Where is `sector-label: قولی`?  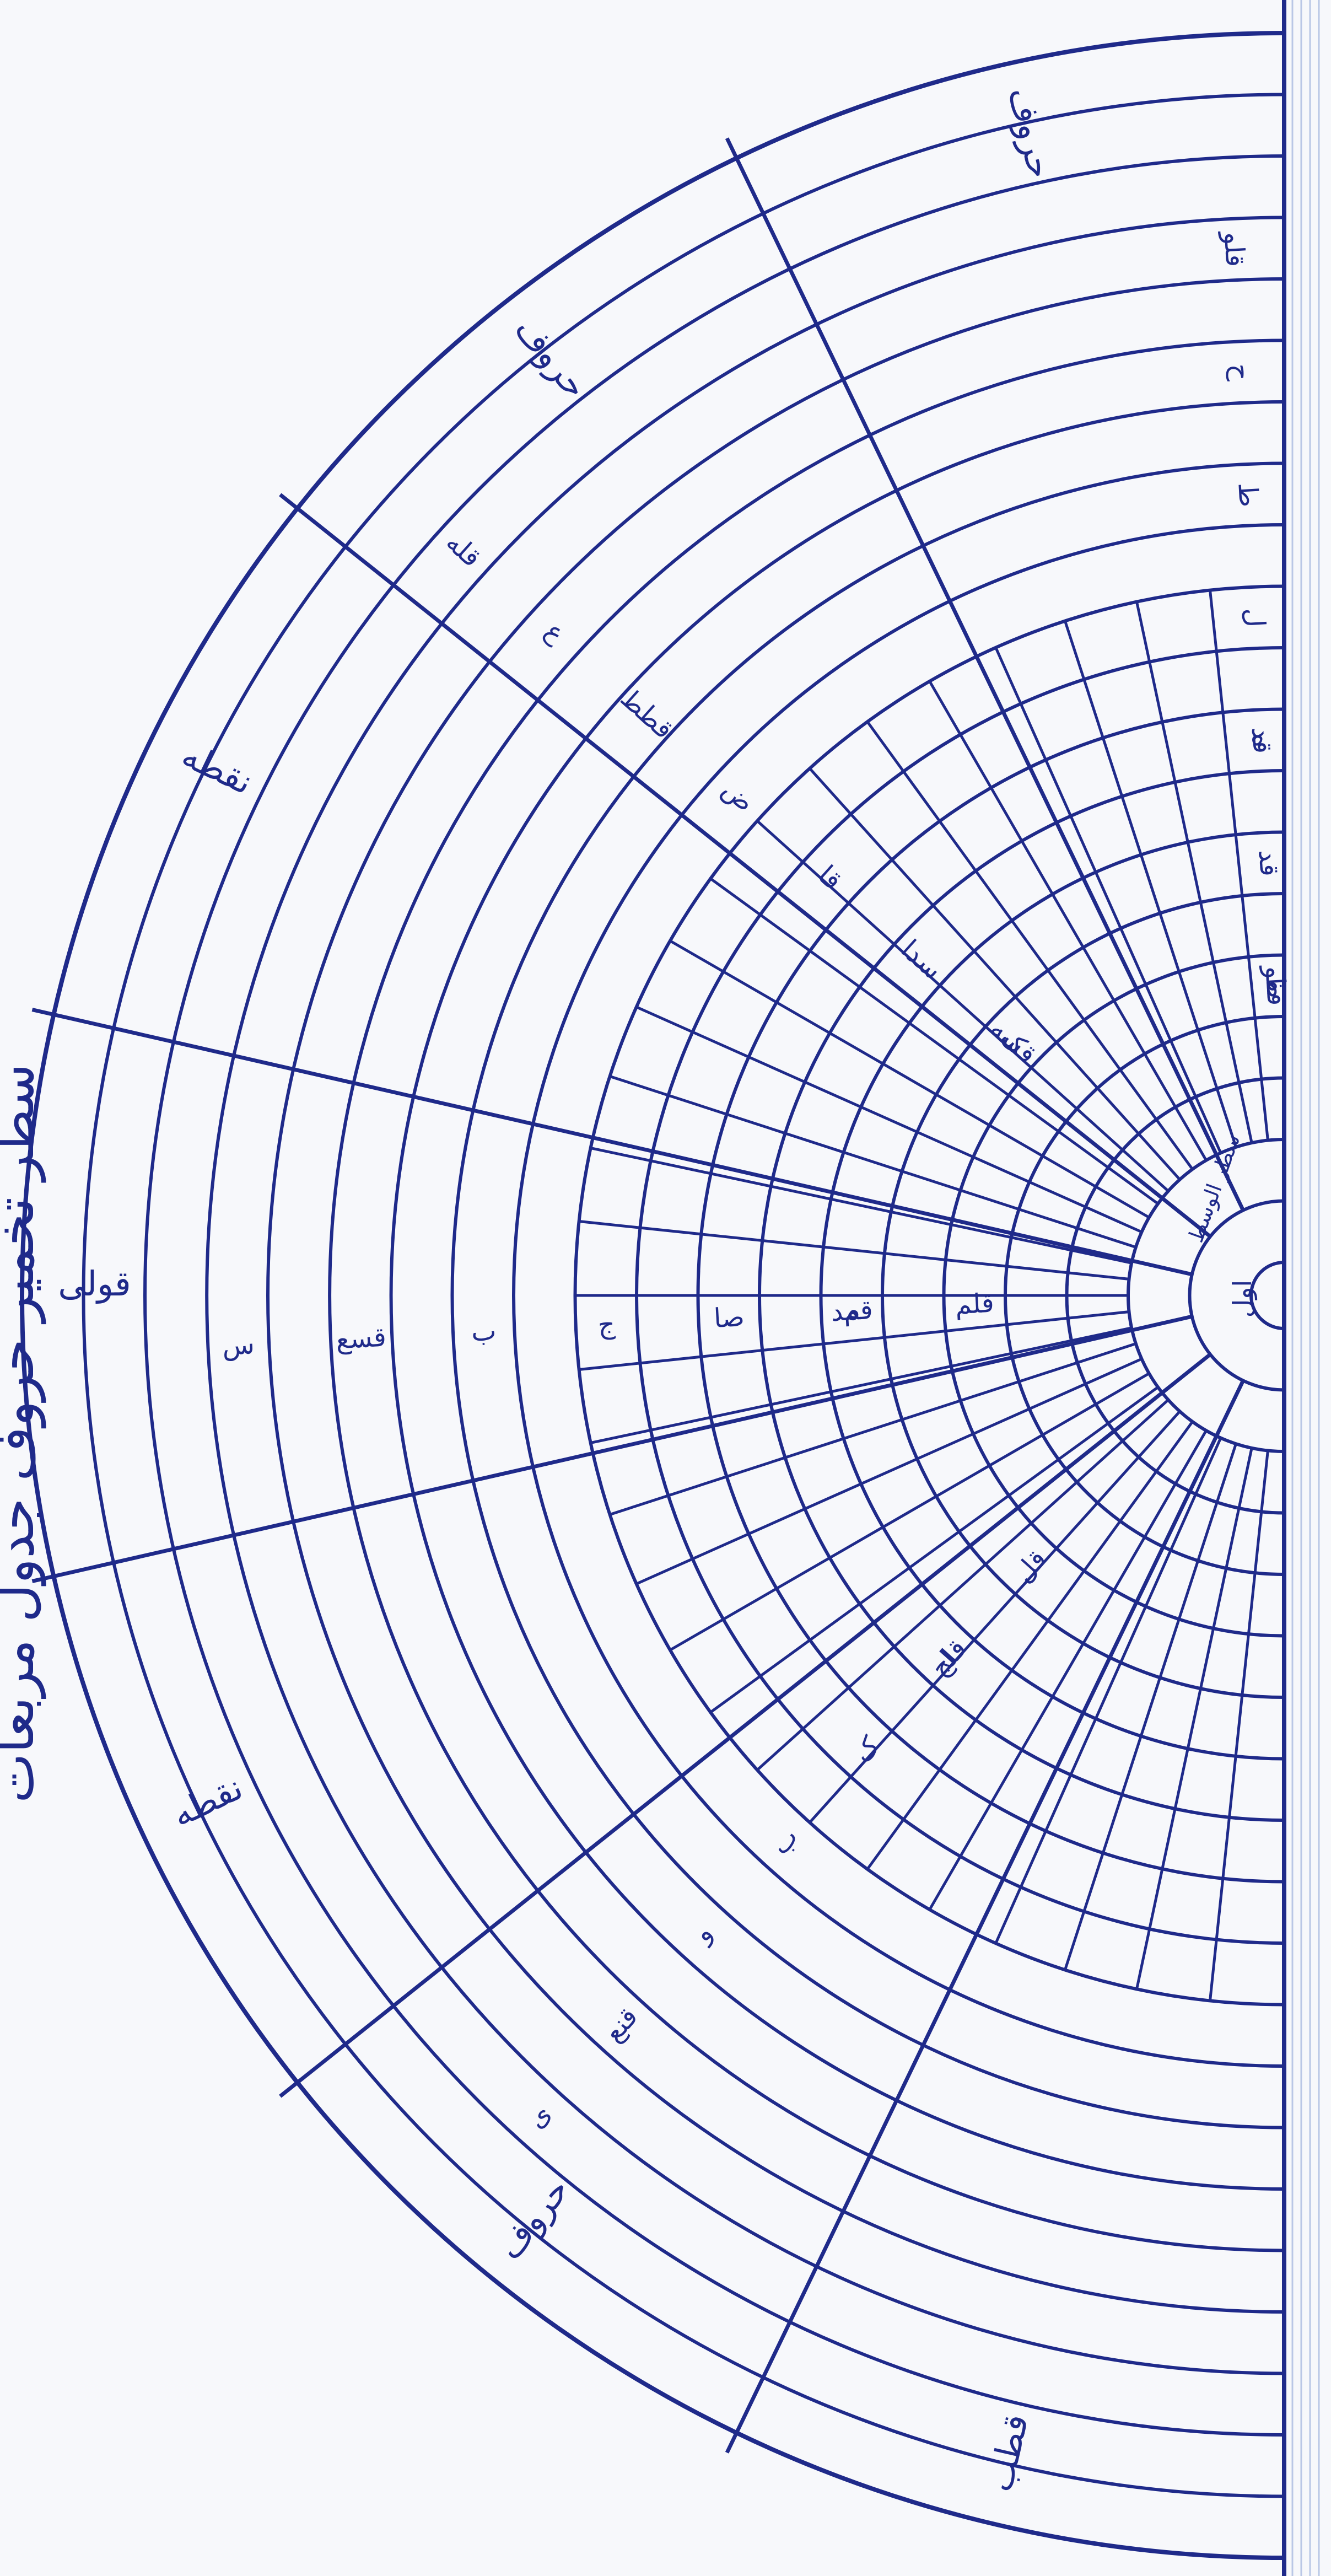 sector-label: قولی is located at coordinates (94, 1283).